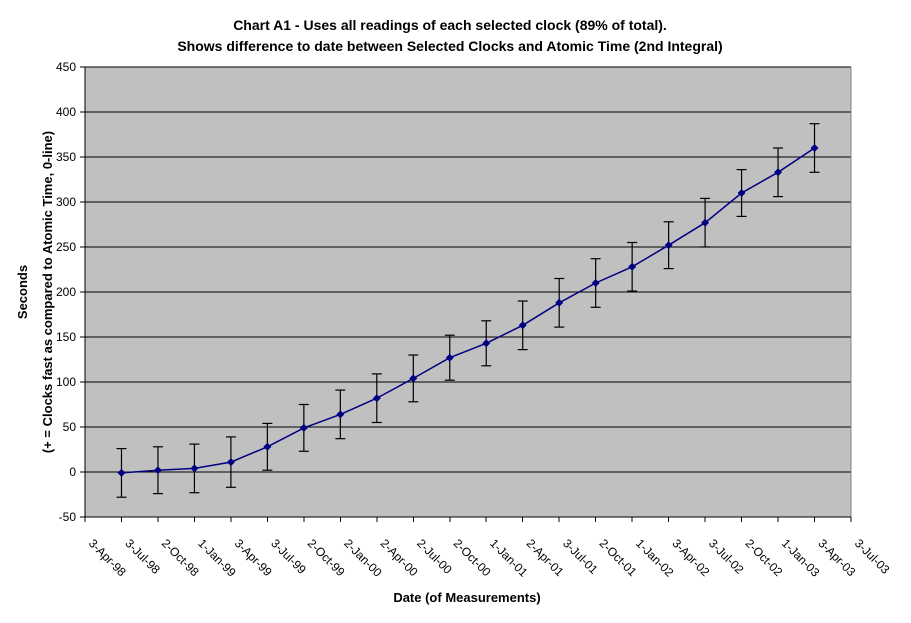 This screenshot has height=623, width=911. I want to click on x-tick-label: 3-Jul-02, so click(726, 556).